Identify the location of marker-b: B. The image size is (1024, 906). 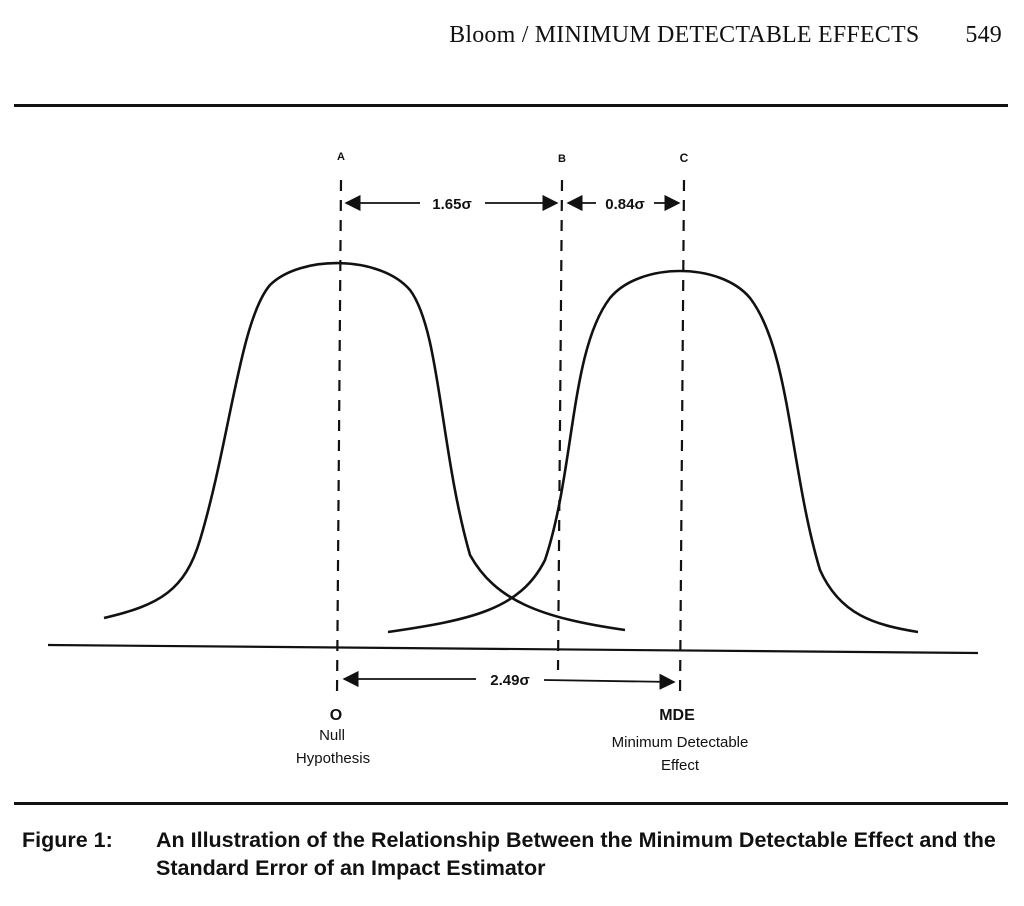
(562, 159).